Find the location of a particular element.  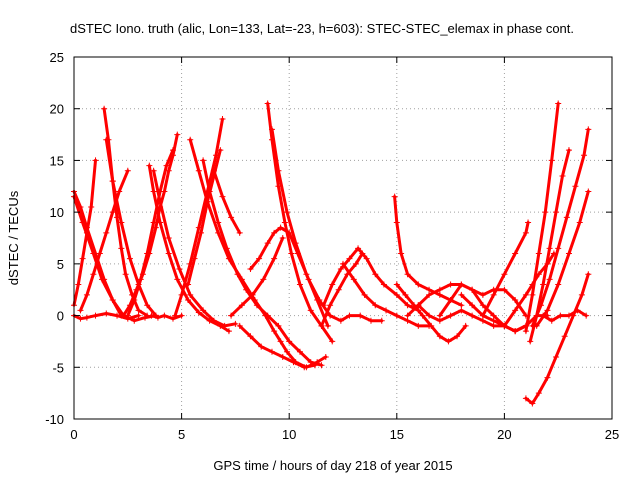

x-axis-label: GPS time / hours of day 218 of year 2015 is located at coordinates (332, 465).